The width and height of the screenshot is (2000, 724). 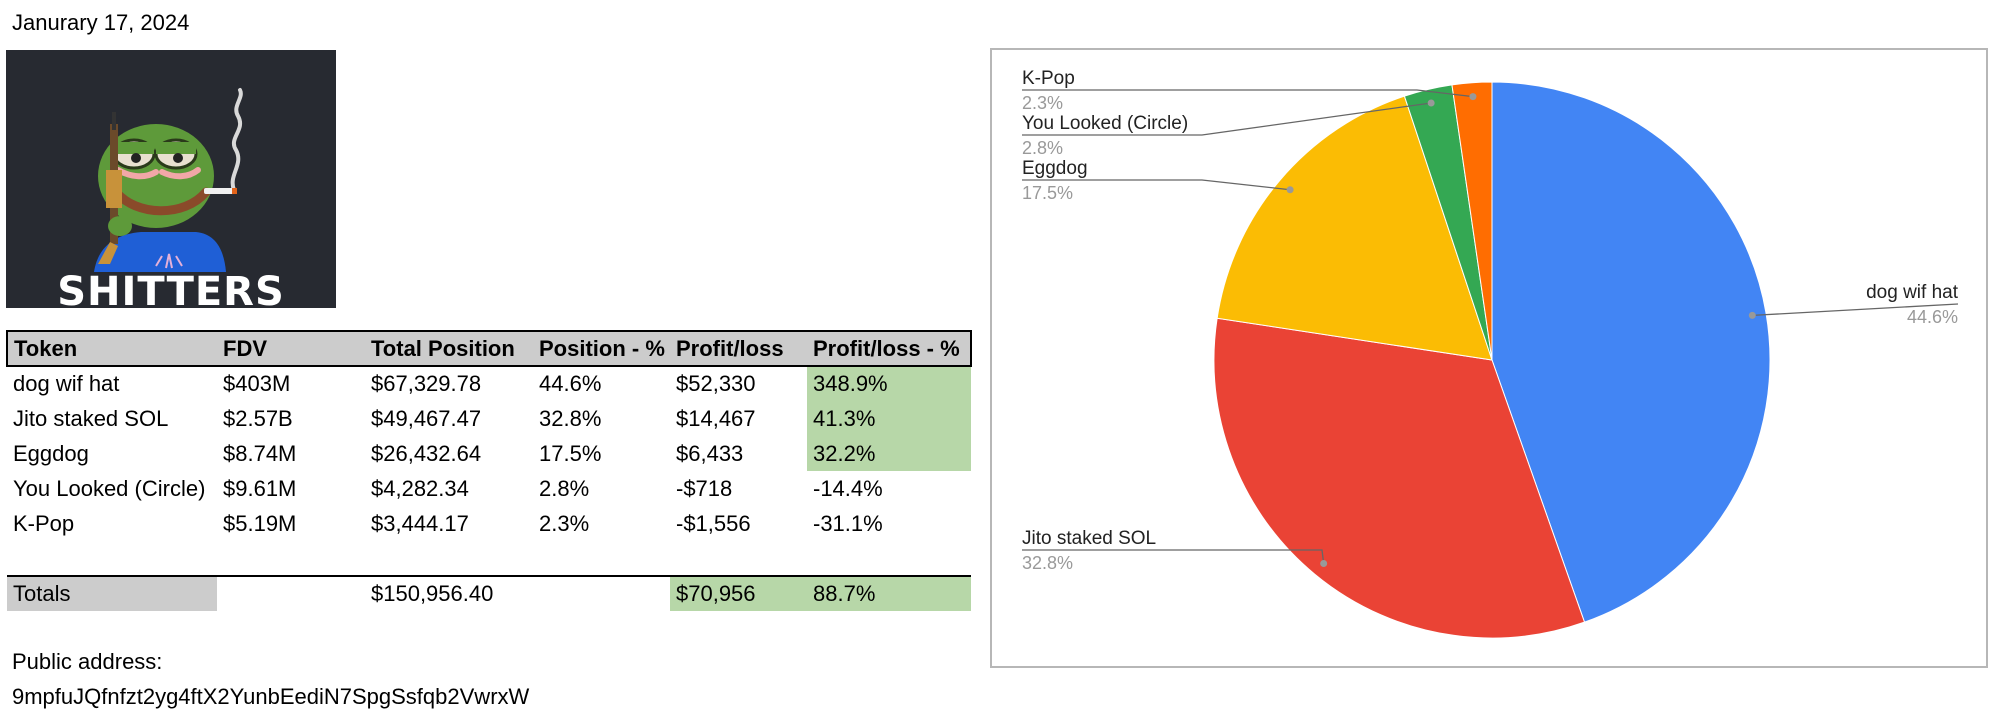 I want to click on position-pct-cell: 44.6%, so click(x=570, y=383).